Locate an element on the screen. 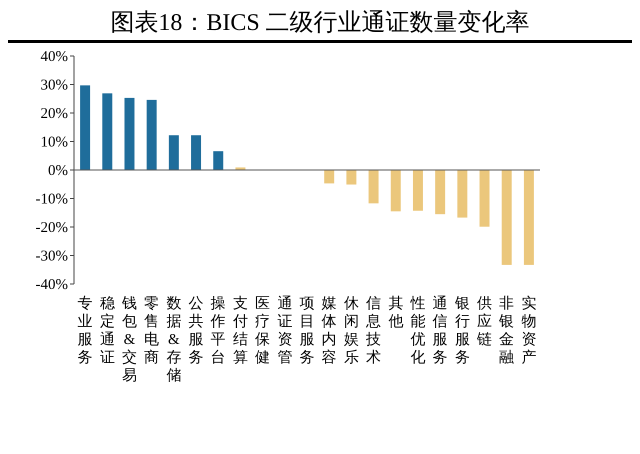  y-tick-label: -30% is located at coordinates (52, 256).